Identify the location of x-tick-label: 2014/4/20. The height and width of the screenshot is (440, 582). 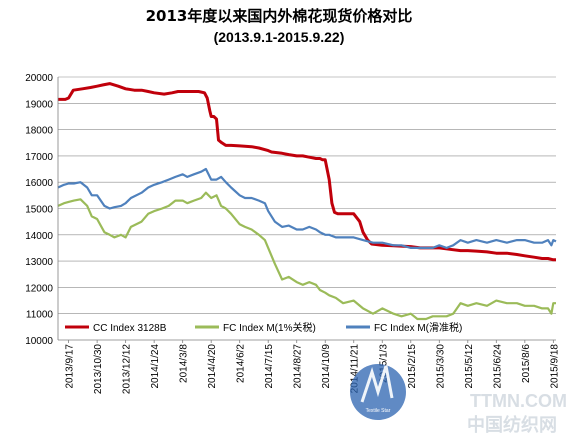
(212, 366).